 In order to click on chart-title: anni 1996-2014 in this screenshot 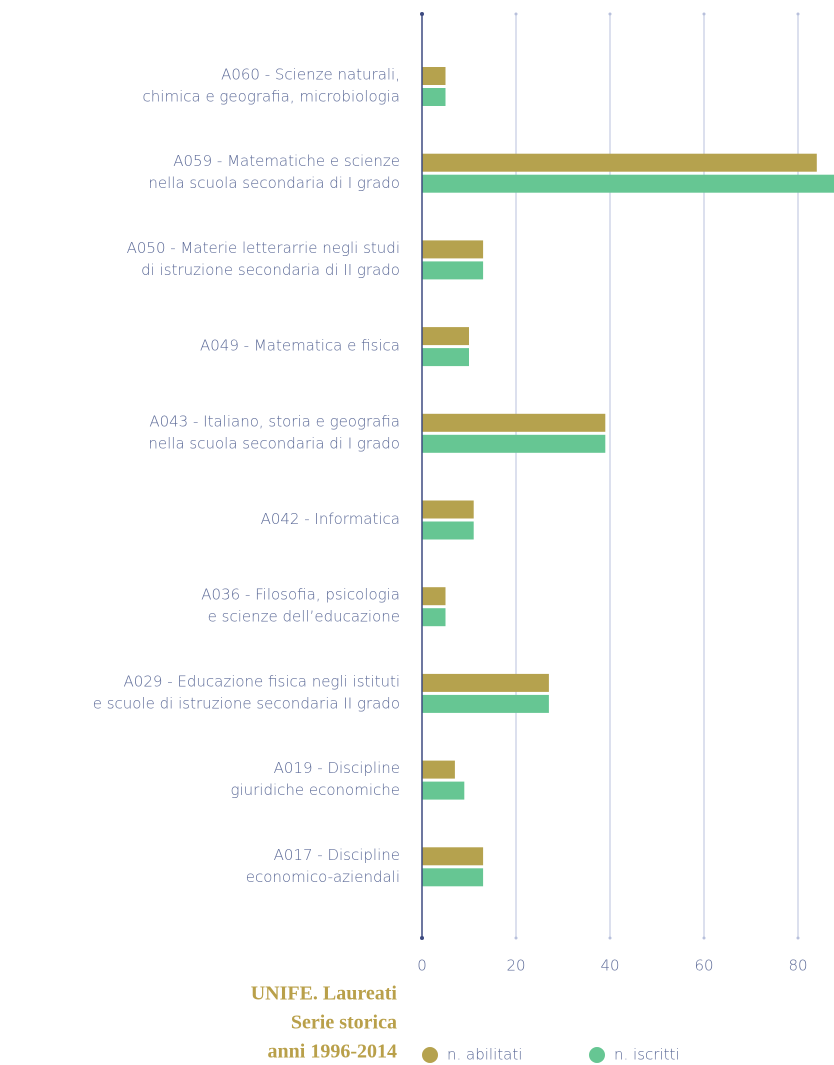, I will do `click(332, 1052)`.